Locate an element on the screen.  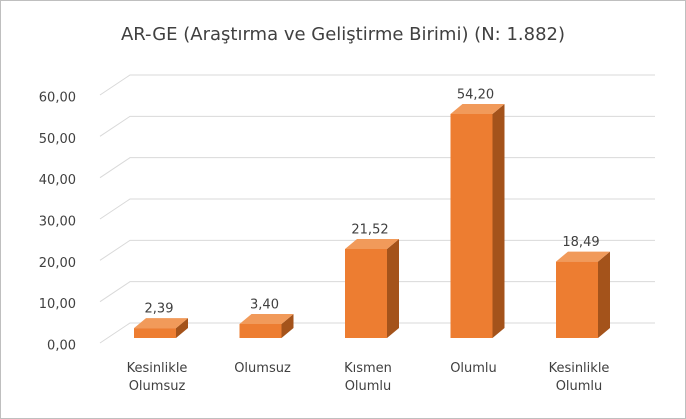
value-label: 54,20 is located at coordinates (475, 94).